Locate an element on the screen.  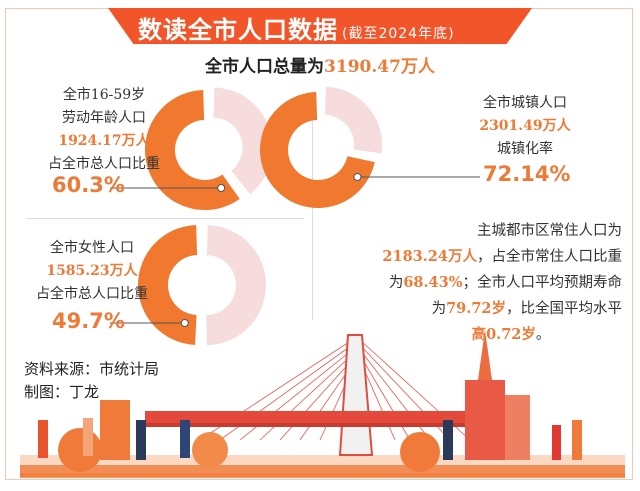
author: 制图：丁龙 is located at coordinates (62, 392).